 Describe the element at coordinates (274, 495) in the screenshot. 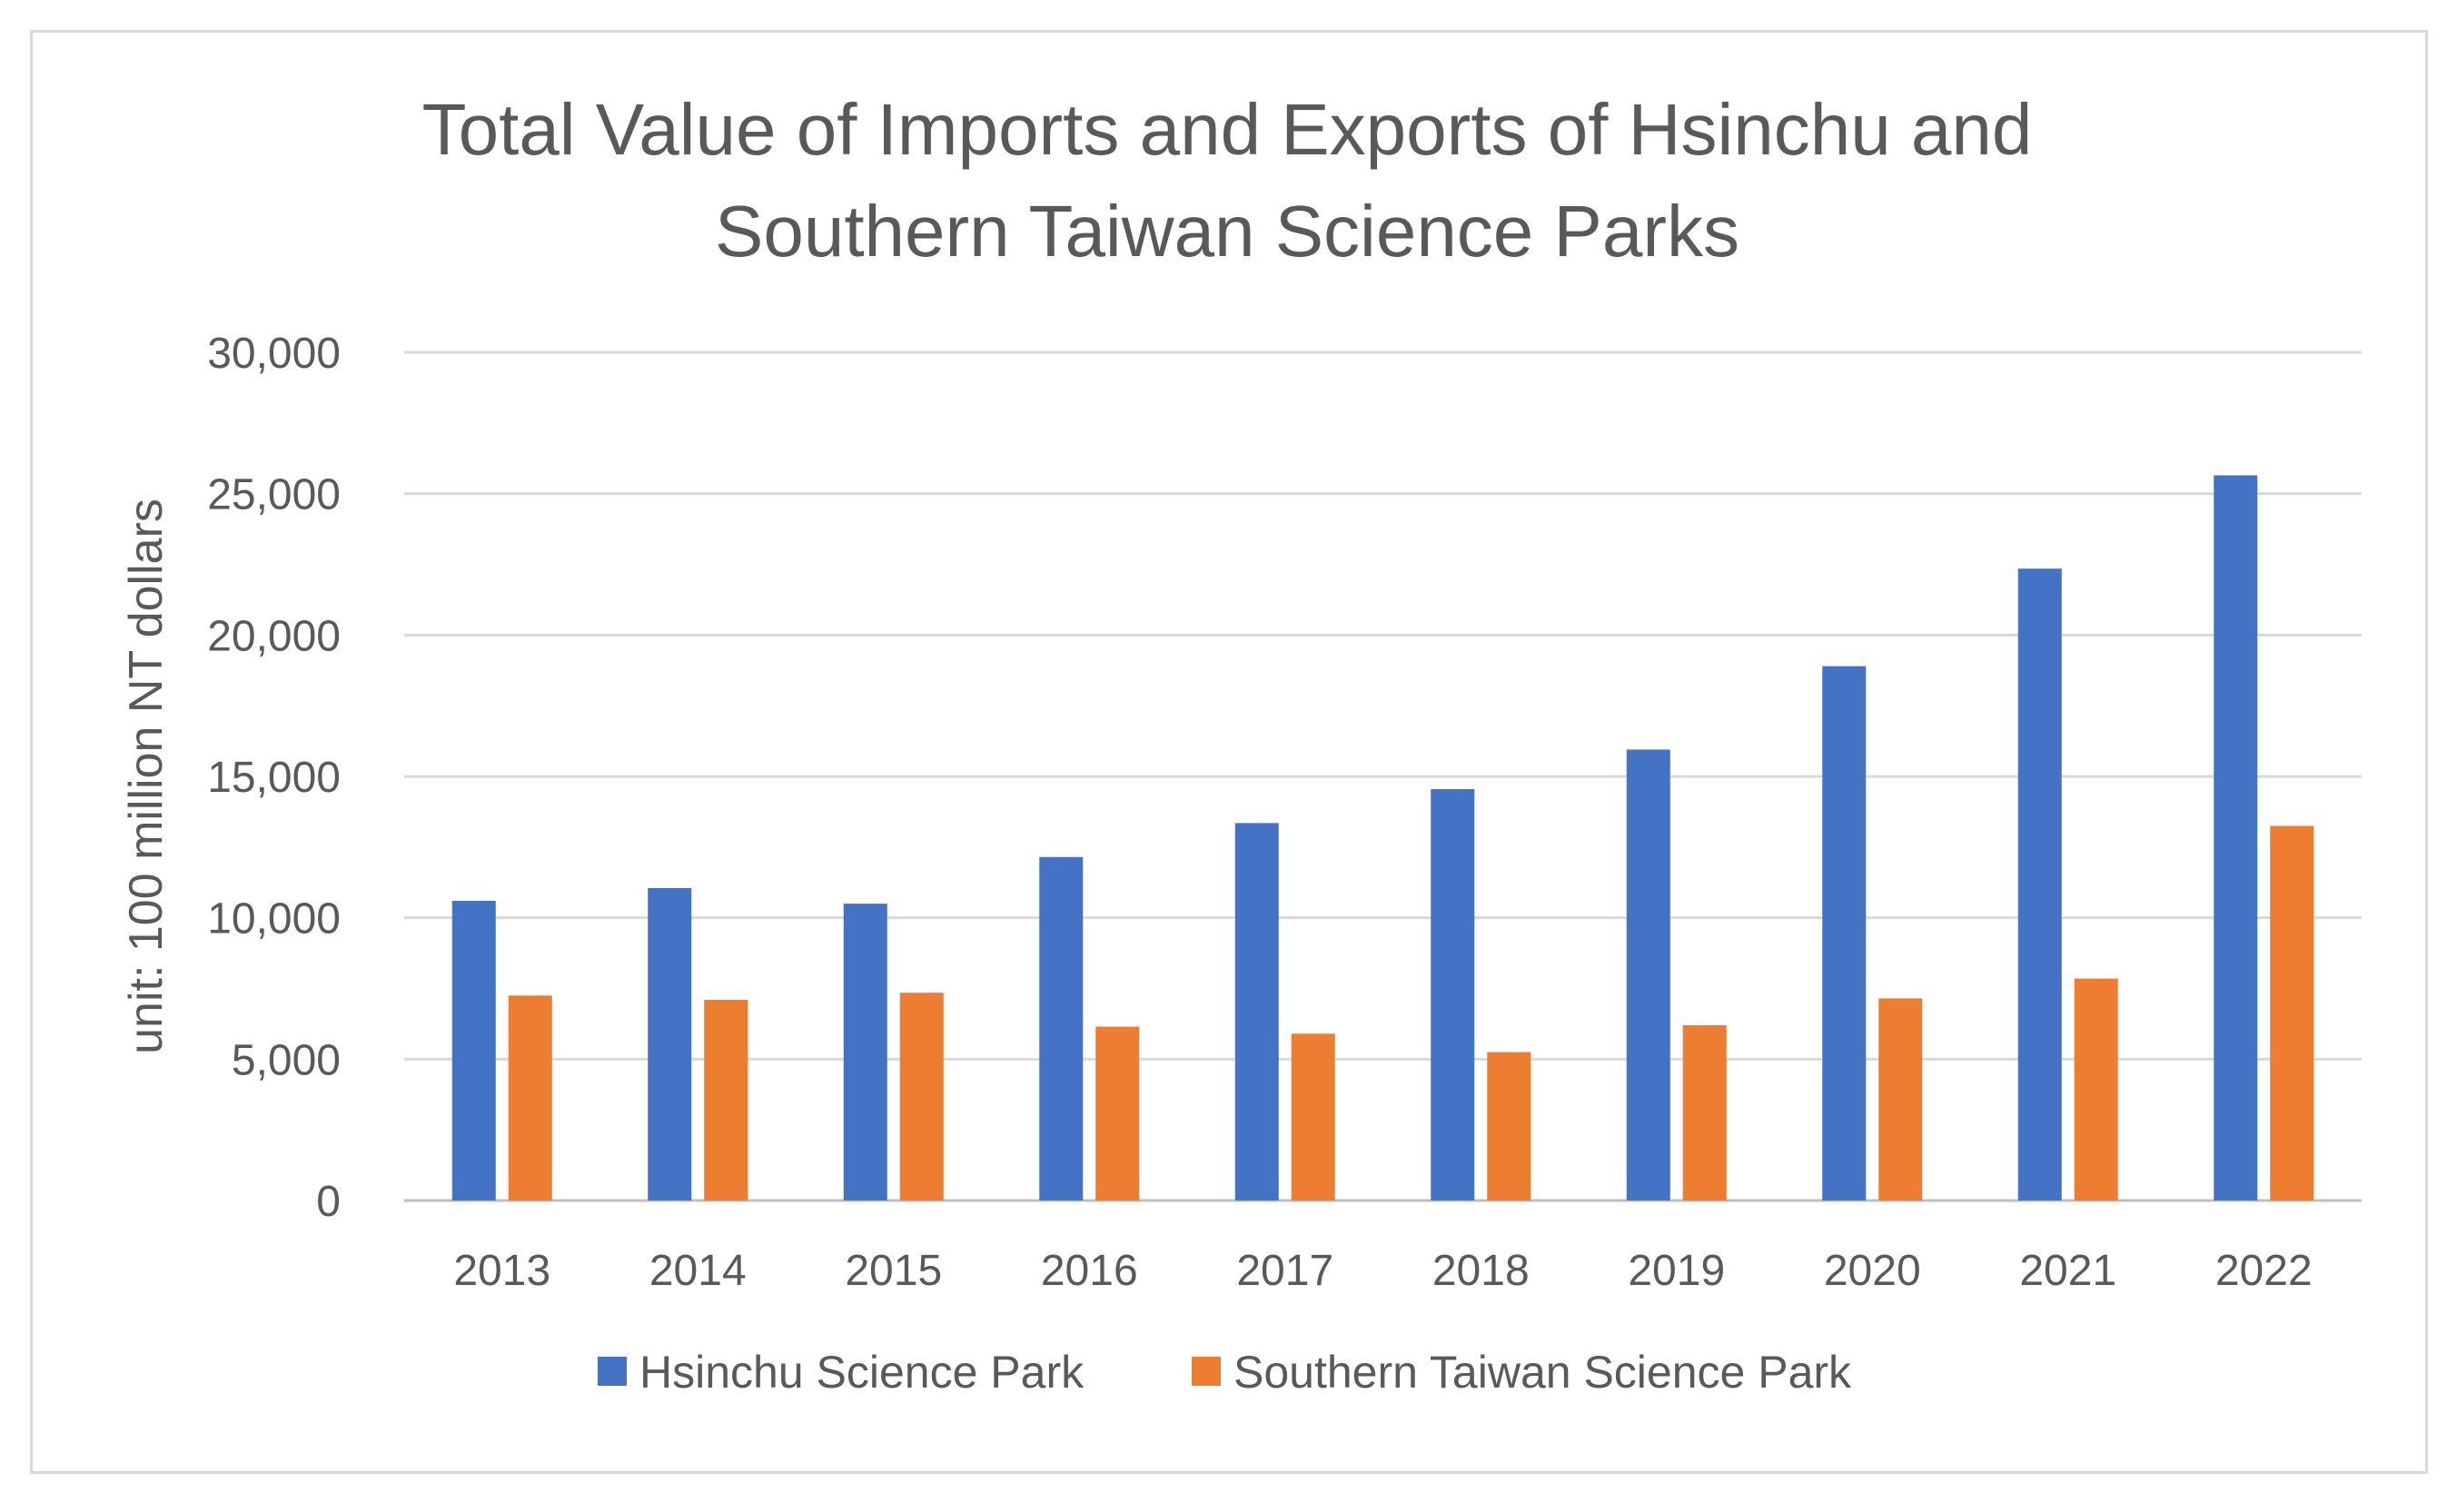

I see `y-tick-label: 25,000` at that location.